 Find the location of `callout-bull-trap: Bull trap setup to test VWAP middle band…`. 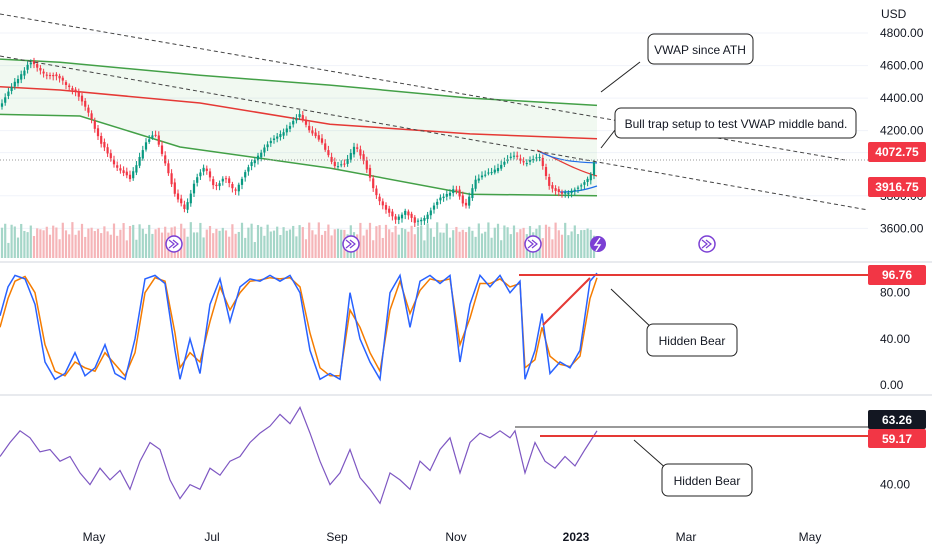

callout-bull-trap: Bull trap setup to test VWAP middle band… is located at coordinates (728, 128).